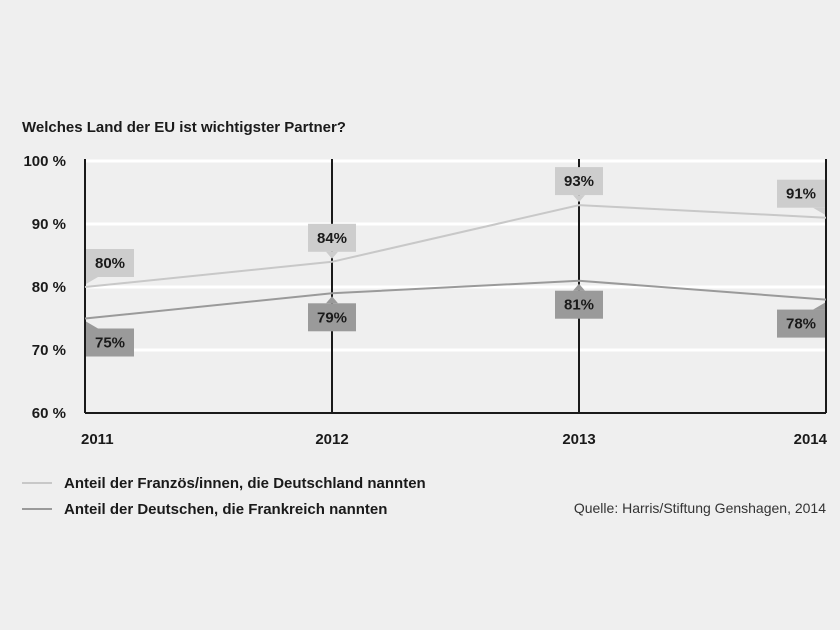 The width and height of the screenshot is (840, 630). Describe the element at coordinates (37, 509) in the screenshot. I see `legend-swatch-german` at that location.